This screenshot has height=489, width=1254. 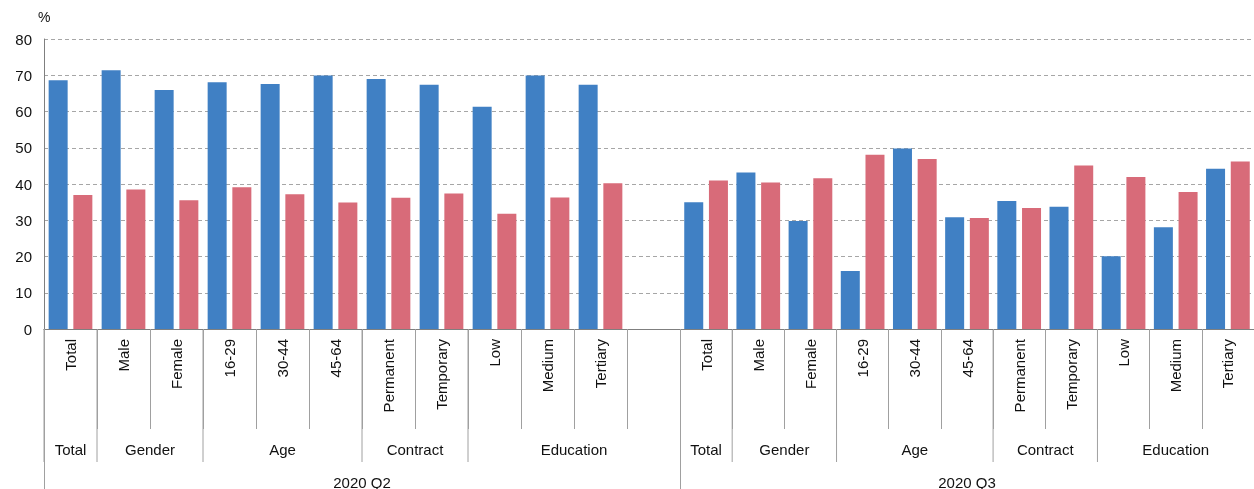 What do you see at coordinates (23, 256) in the screenshot?
I see `y-tick-label: 20` at bounding box center [23, 256].